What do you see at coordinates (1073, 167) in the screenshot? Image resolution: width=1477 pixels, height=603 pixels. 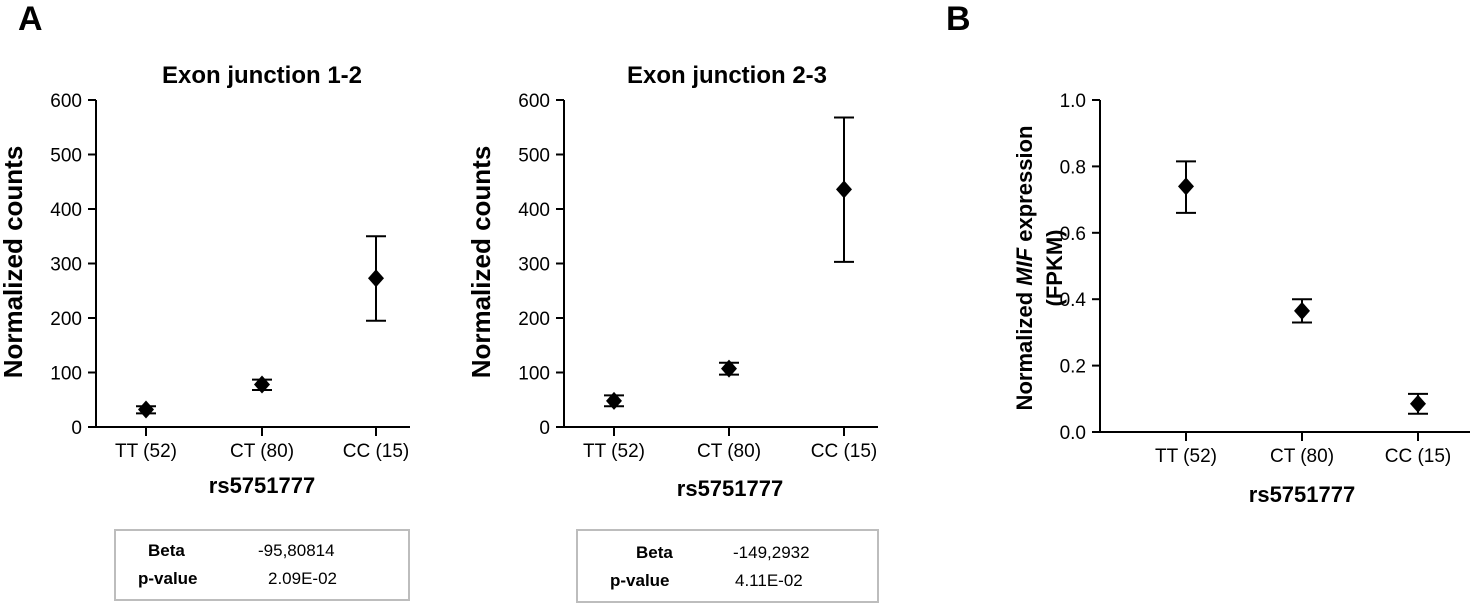 I see `y-tick-label: 0.8` at bounding box center [1073, 167].